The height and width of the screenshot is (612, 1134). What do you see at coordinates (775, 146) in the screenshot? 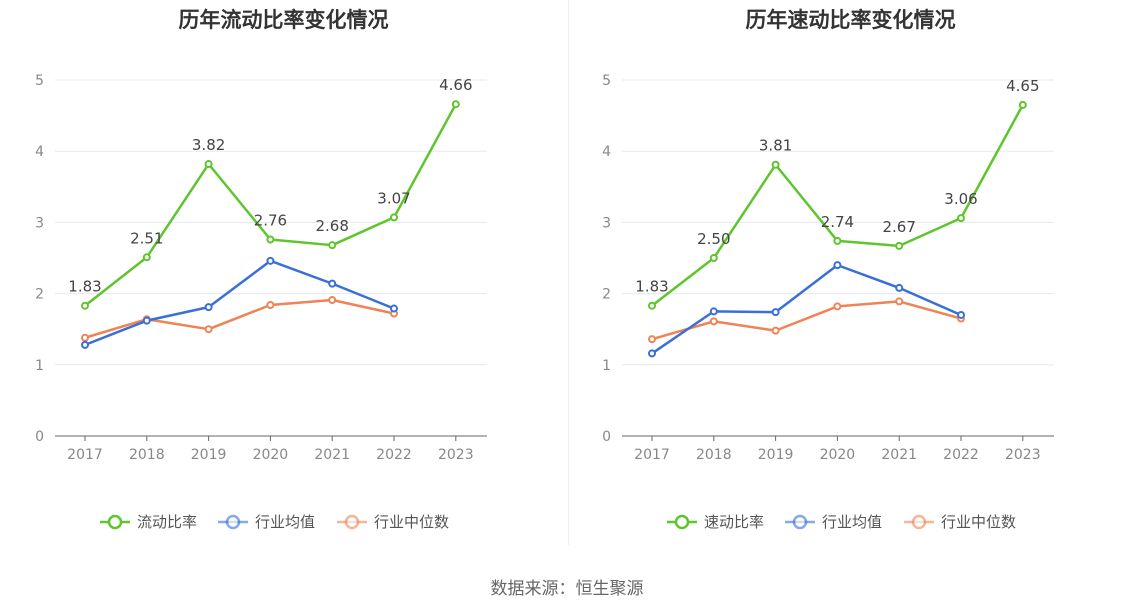
I see `data-label: 3.81` at bounding box center [775, 146].